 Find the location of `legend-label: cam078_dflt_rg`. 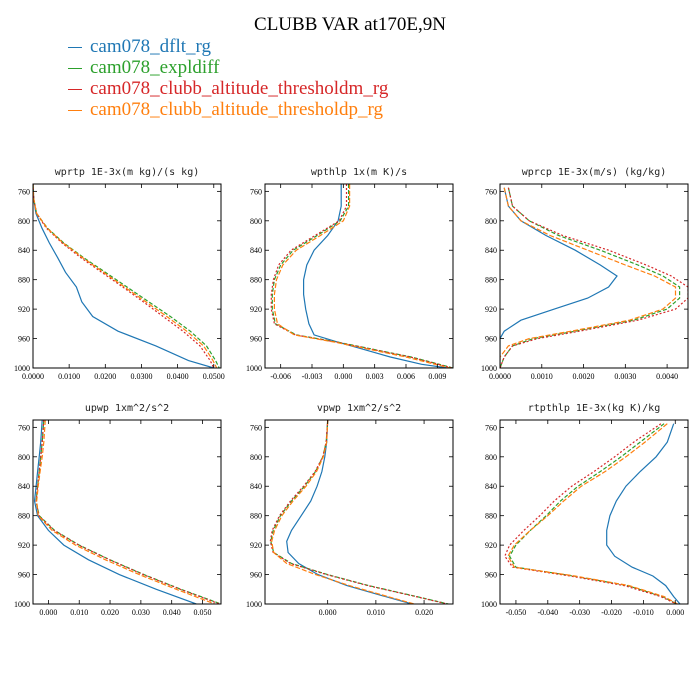

legend-label: cam078_dflt_rg is located at coordinates (151, 46).